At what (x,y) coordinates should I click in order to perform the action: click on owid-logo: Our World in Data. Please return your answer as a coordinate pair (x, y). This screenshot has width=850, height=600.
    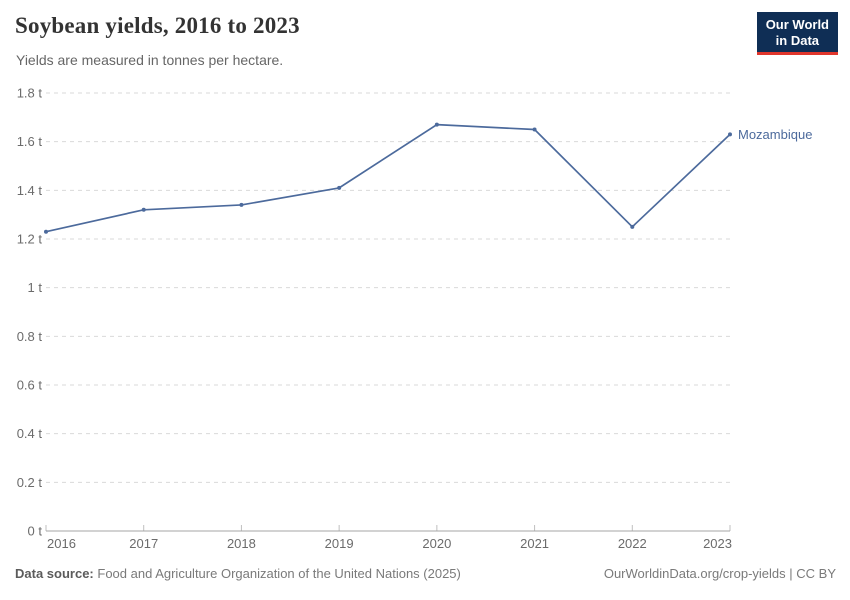
    Looking at the image, I should click on (797, 34).